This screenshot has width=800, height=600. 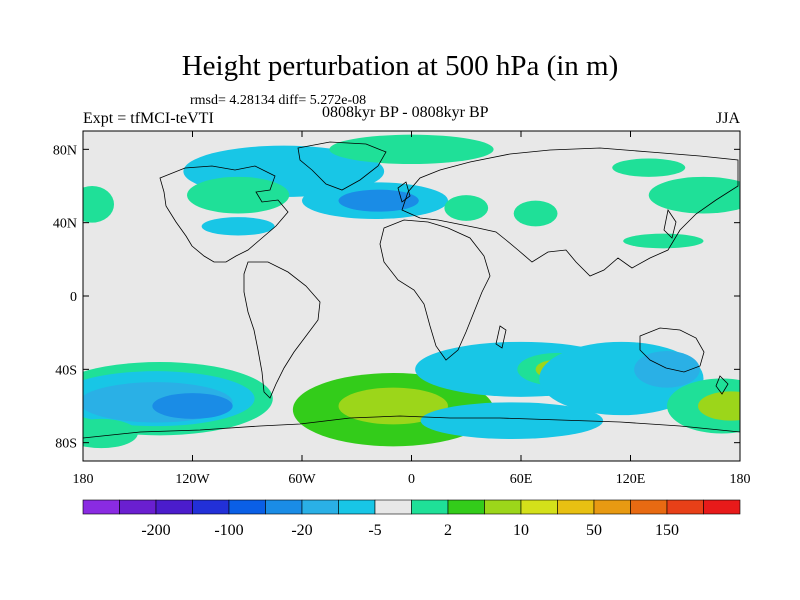 I want to click on lat-label-0: 80N, so click(x=65, y=150).